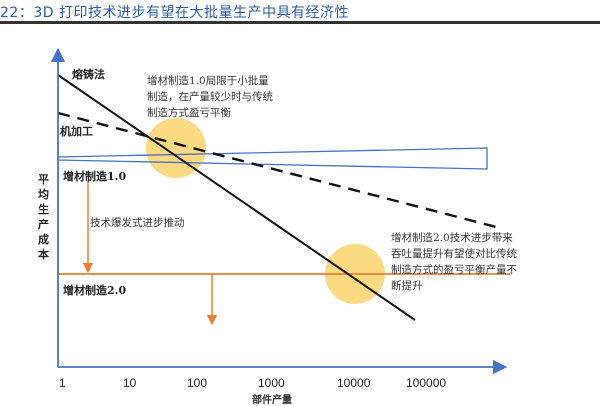 The height and width of the screenshot is (406, 600). What do you see at coordinates (76, 131) in the screenshot?
I see `machining-label: 机加工` at bounding box center [76, 131].